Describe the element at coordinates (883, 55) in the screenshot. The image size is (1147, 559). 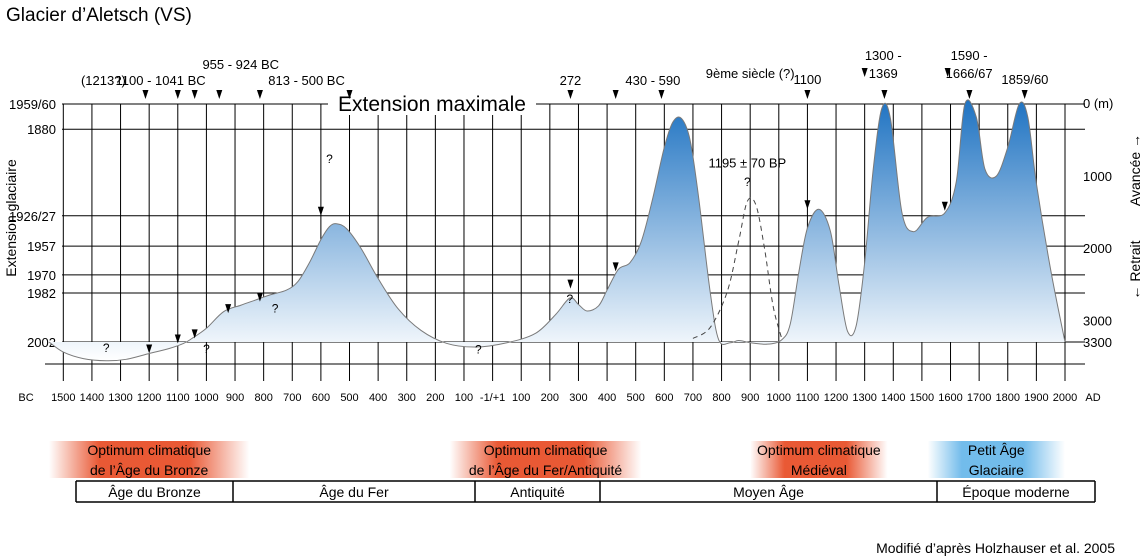
I see `period-label: 1300 -` at that location.